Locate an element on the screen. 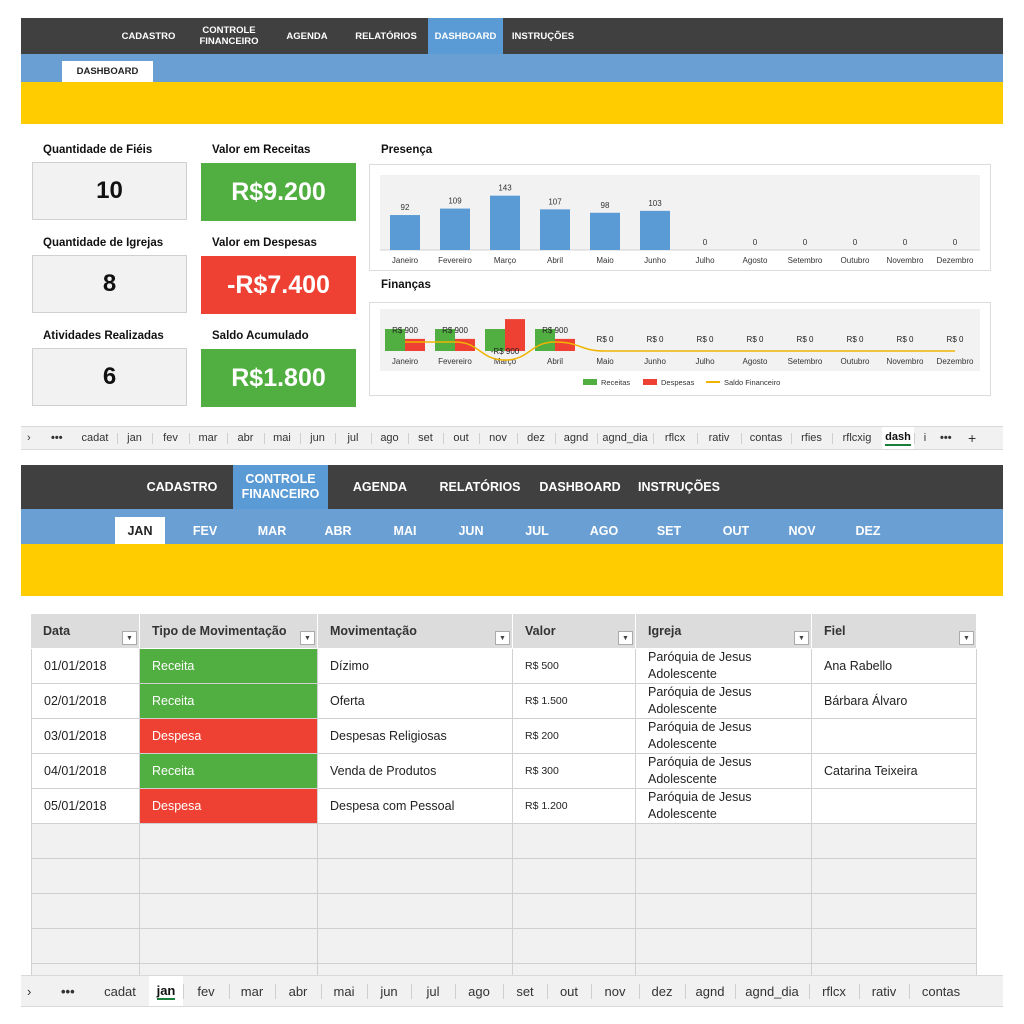 The image size is (1024, 1024). table-cell-data: 01/01/2018 is located at coordinates (85, 666).